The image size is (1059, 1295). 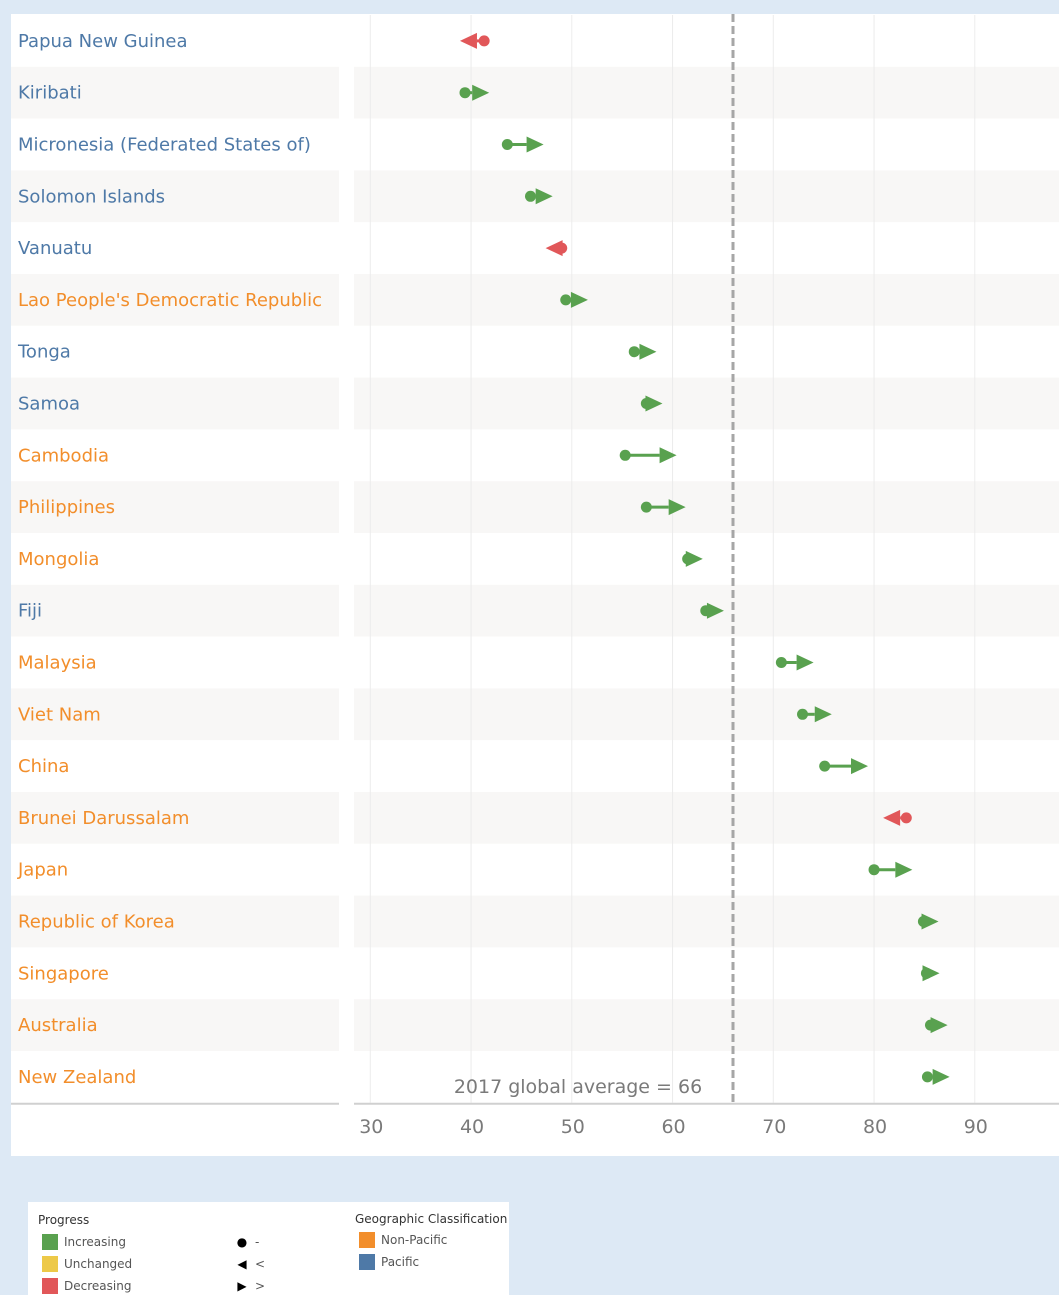 I want to click on country-label: Malaysia, so click(x=57, y=663).